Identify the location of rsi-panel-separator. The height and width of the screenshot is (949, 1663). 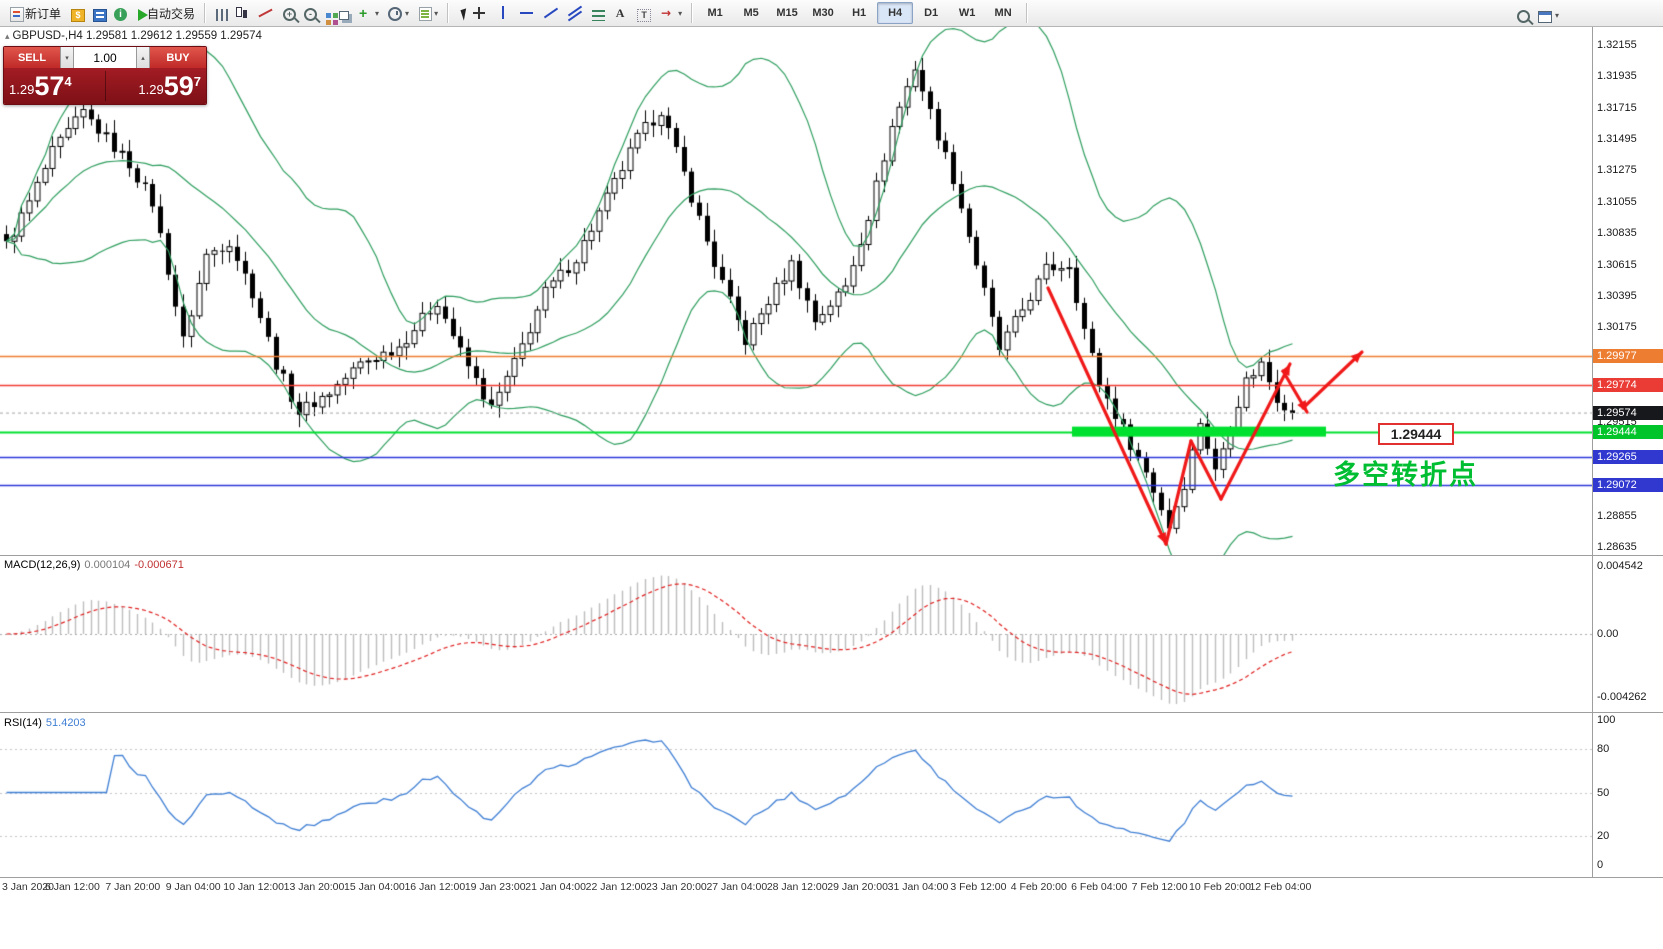
(831, 712).